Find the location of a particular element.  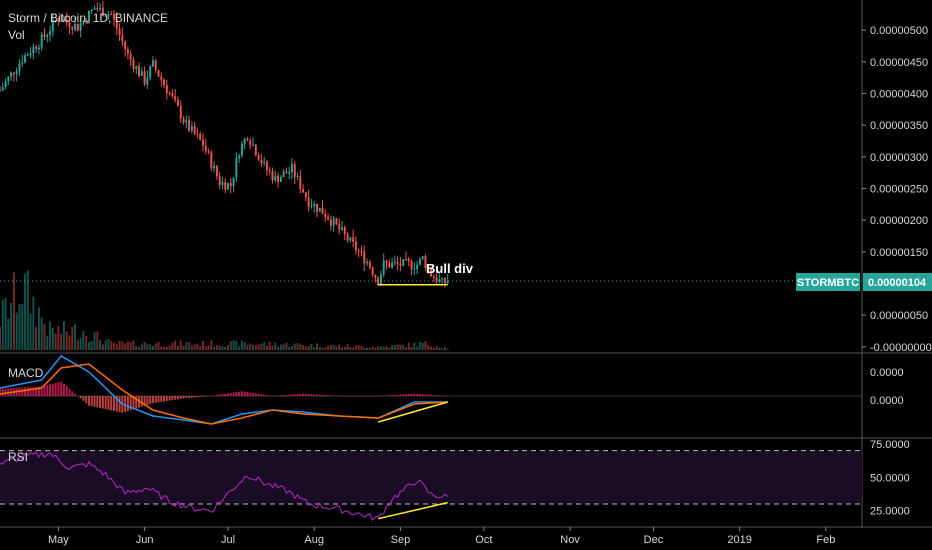

time-axis: May Jun Jul Aug Sep Oct Nov Dec 2019 Feb is located at coordinates (441, 536).